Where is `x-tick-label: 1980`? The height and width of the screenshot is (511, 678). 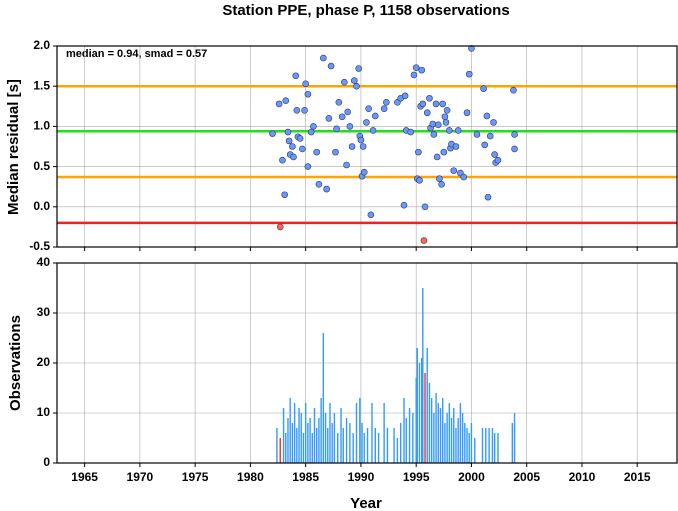 x-tick-label: 1980 is located at coordinates (250, 477).